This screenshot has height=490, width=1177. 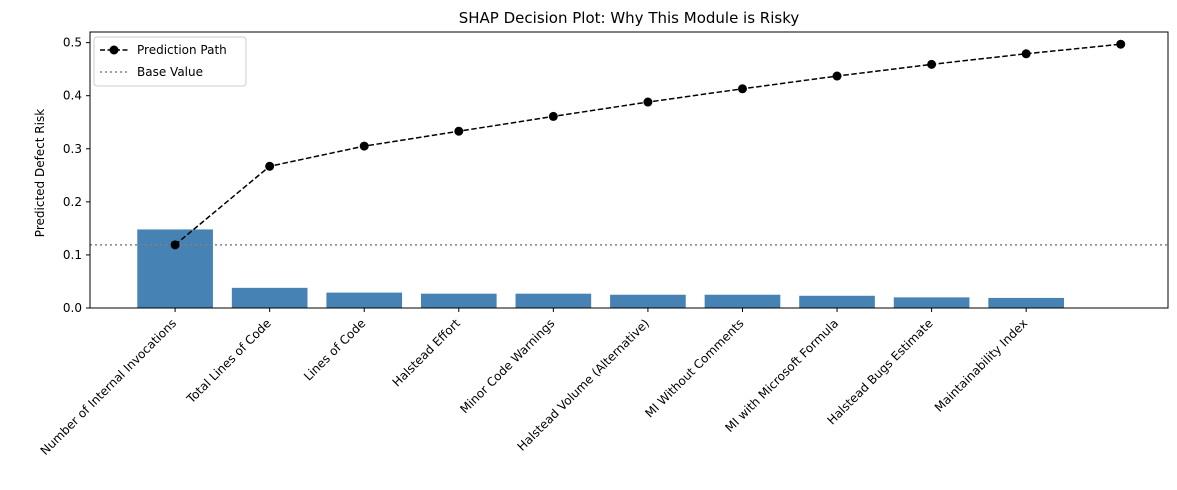 I want to click on y-tick-label: 0.2, so click(x=72, y=202).